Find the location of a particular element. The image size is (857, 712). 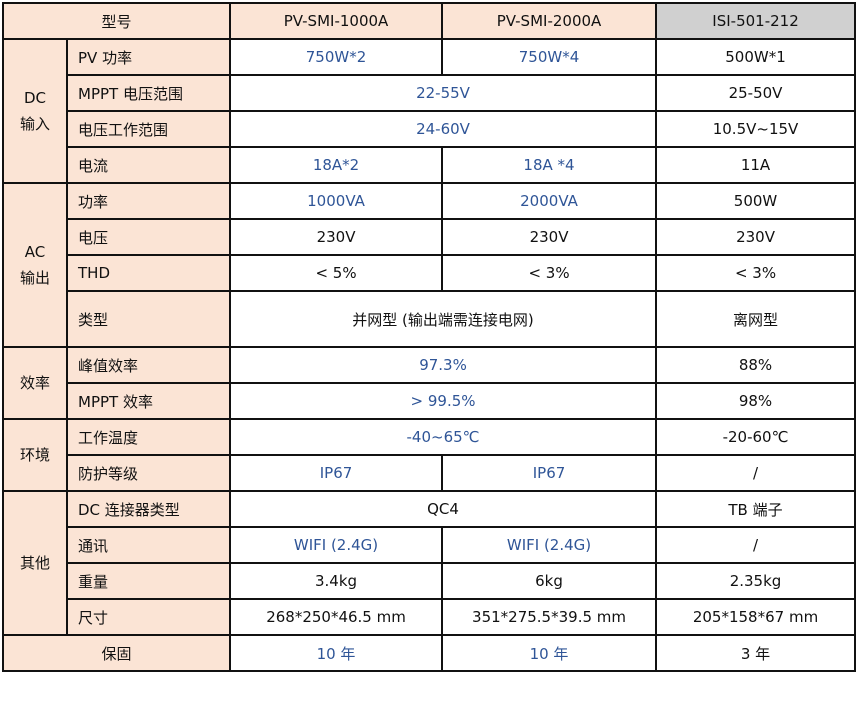

row-label: 电压 is located at coordinates (148, 237).